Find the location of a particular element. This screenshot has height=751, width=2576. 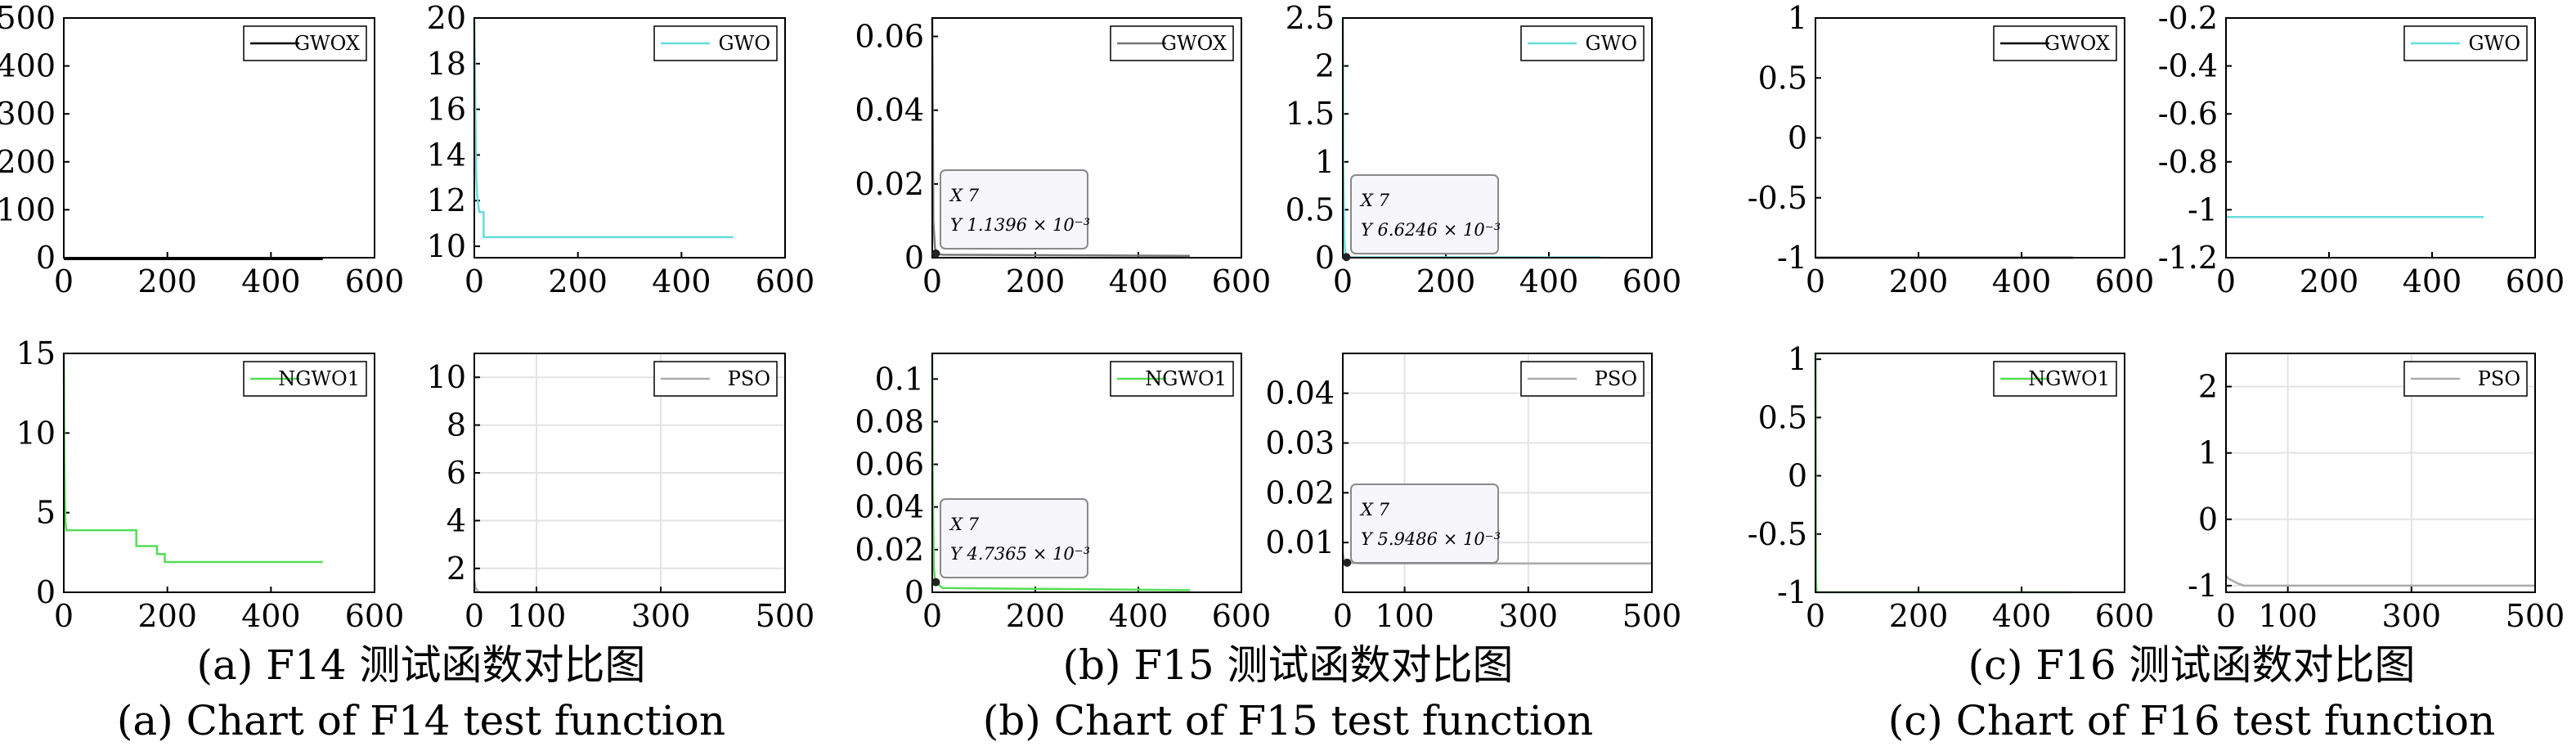

y-tick-label: 18 is located at coordinates (447, 64).